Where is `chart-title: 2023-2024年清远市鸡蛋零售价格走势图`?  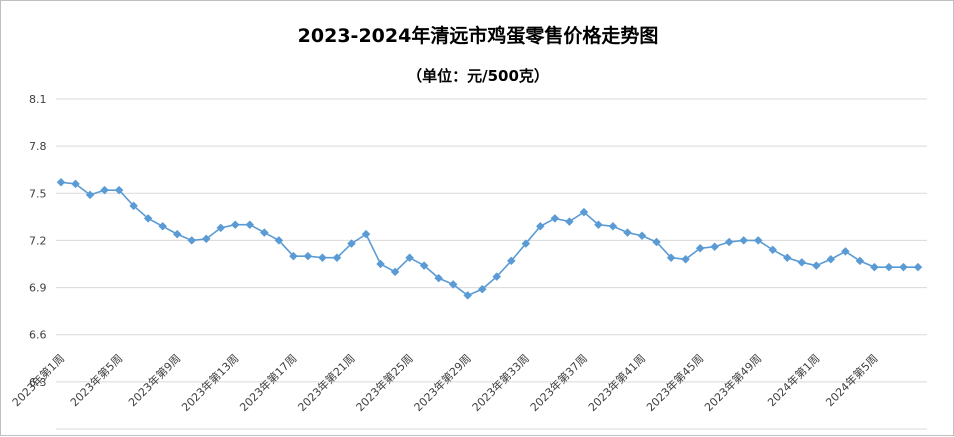 chart-title: 2023-2024年清远市鸡蛋零售价格走势图 is located at coordinates (478, 36).